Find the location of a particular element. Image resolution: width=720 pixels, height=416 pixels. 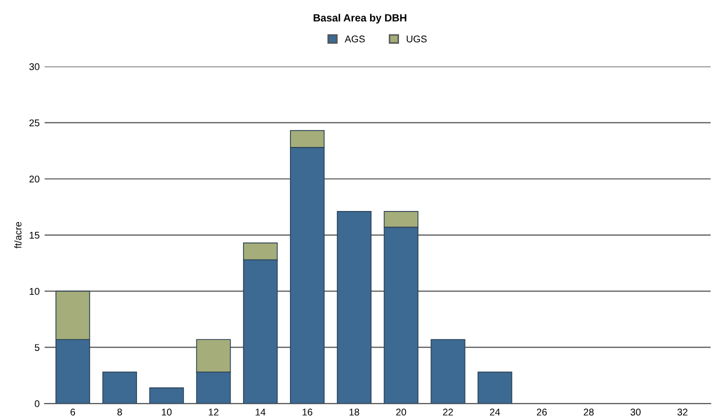

y-tick-label: 30 is located at coordinates (34, 66).